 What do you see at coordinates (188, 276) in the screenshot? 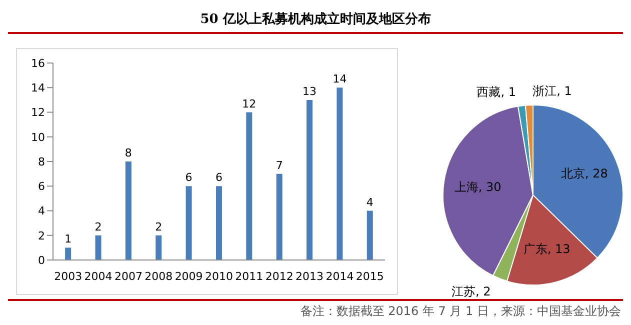
I see `x-tick-label: 2009` at bounding box center [188, 276].